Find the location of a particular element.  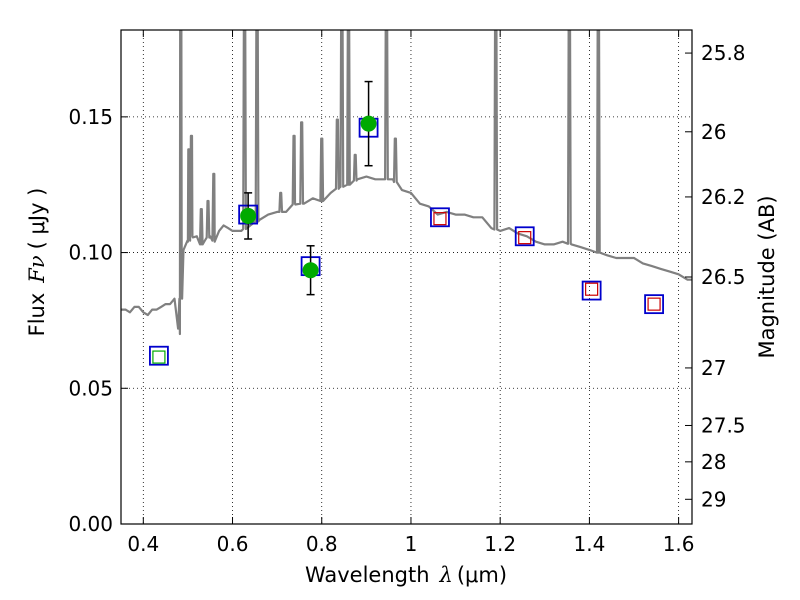

y2-axis-label: Magnitude (AB) is located at coordinates (767, 276).